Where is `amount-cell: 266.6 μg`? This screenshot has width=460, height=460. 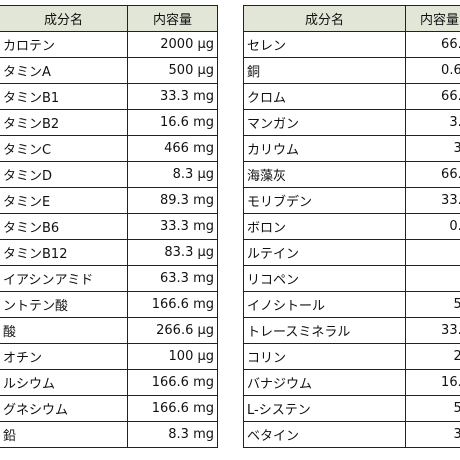
amount-cell: 266.6 μg is located at coordinates (172, 330).